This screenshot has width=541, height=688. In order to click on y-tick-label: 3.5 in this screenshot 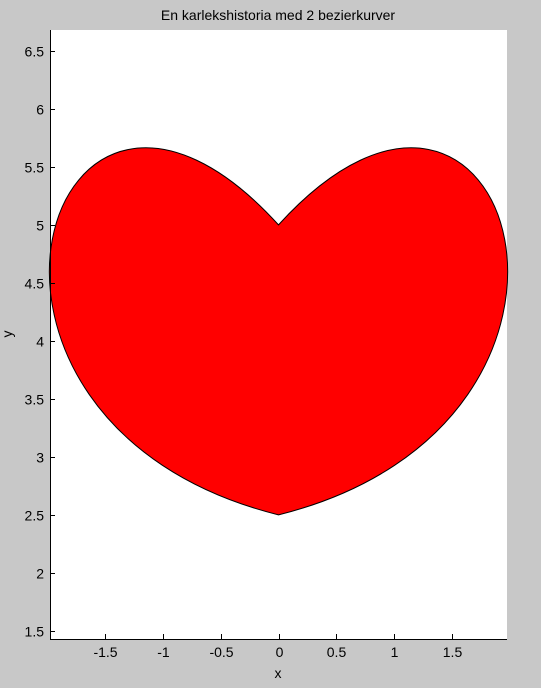, I will do `click(35, 400)`.